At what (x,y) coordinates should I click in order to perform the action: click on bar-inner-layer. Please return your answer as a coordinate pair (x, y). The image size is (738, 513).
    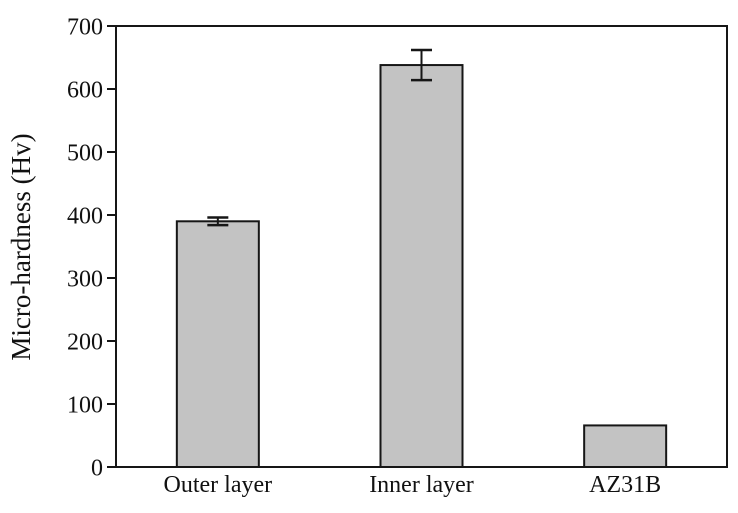
    Looking at the image, I should click on (421, 266).